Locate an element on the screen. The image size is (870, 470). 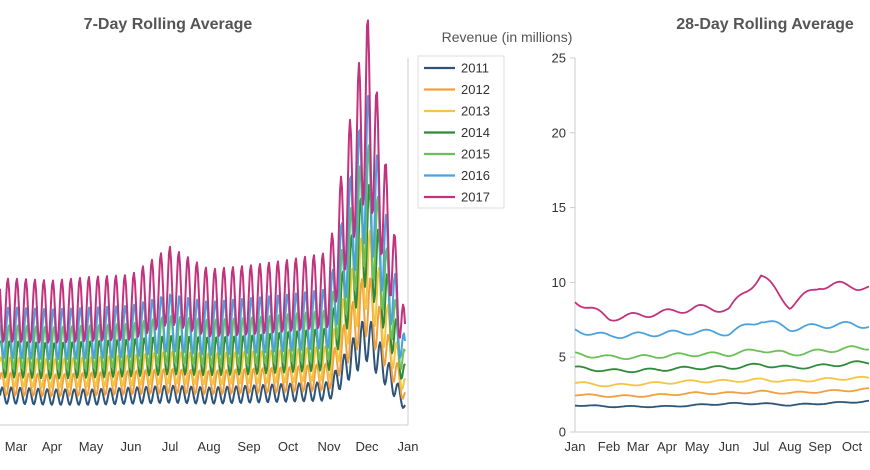
y-tick-label: 5 is located at coordinates (562, 357).